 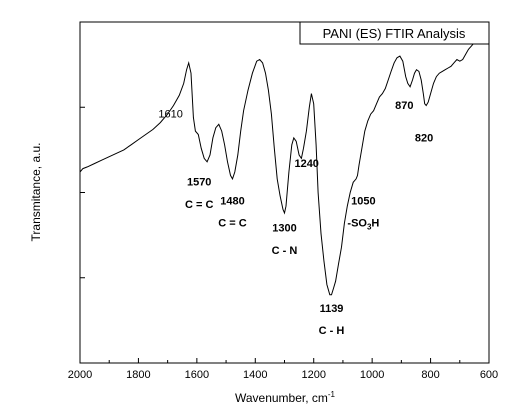 What do you see at coordinates (404, 106) in the screenshot?
I see `peak-label: 870` at bounding box center [404, 106].